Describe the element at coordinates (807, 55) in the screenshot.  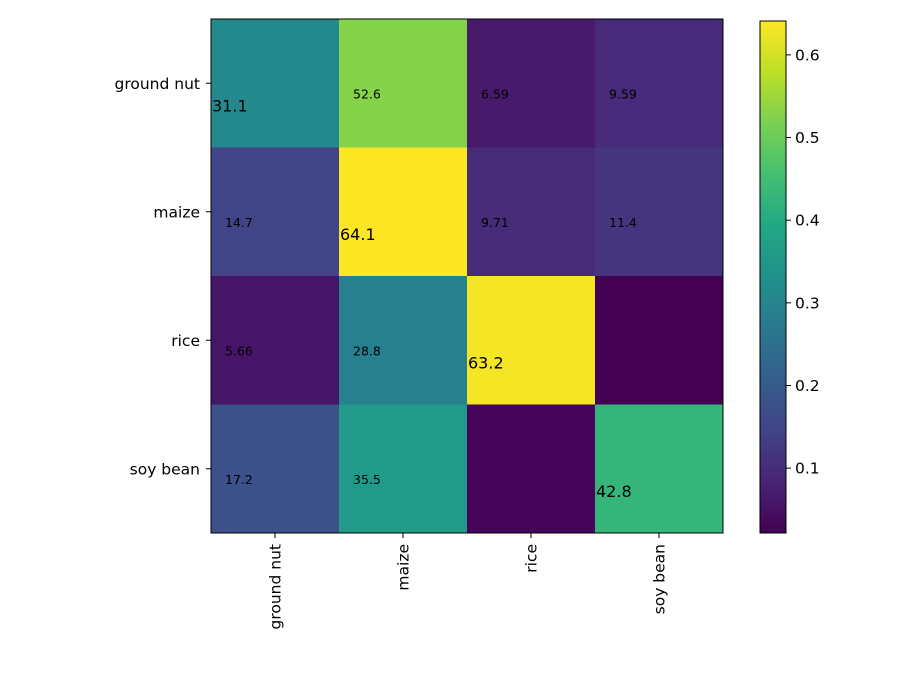
I see `colorbar-tick-label: 0.6` at that location.